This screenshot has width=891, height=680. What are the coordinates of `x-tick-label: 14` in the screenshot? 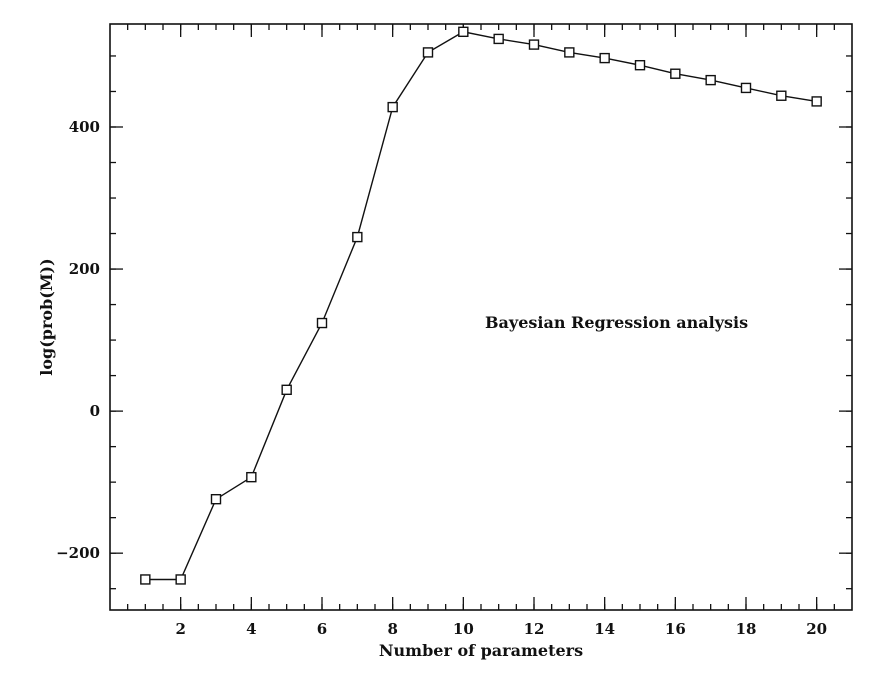 It's located at (604, 629).